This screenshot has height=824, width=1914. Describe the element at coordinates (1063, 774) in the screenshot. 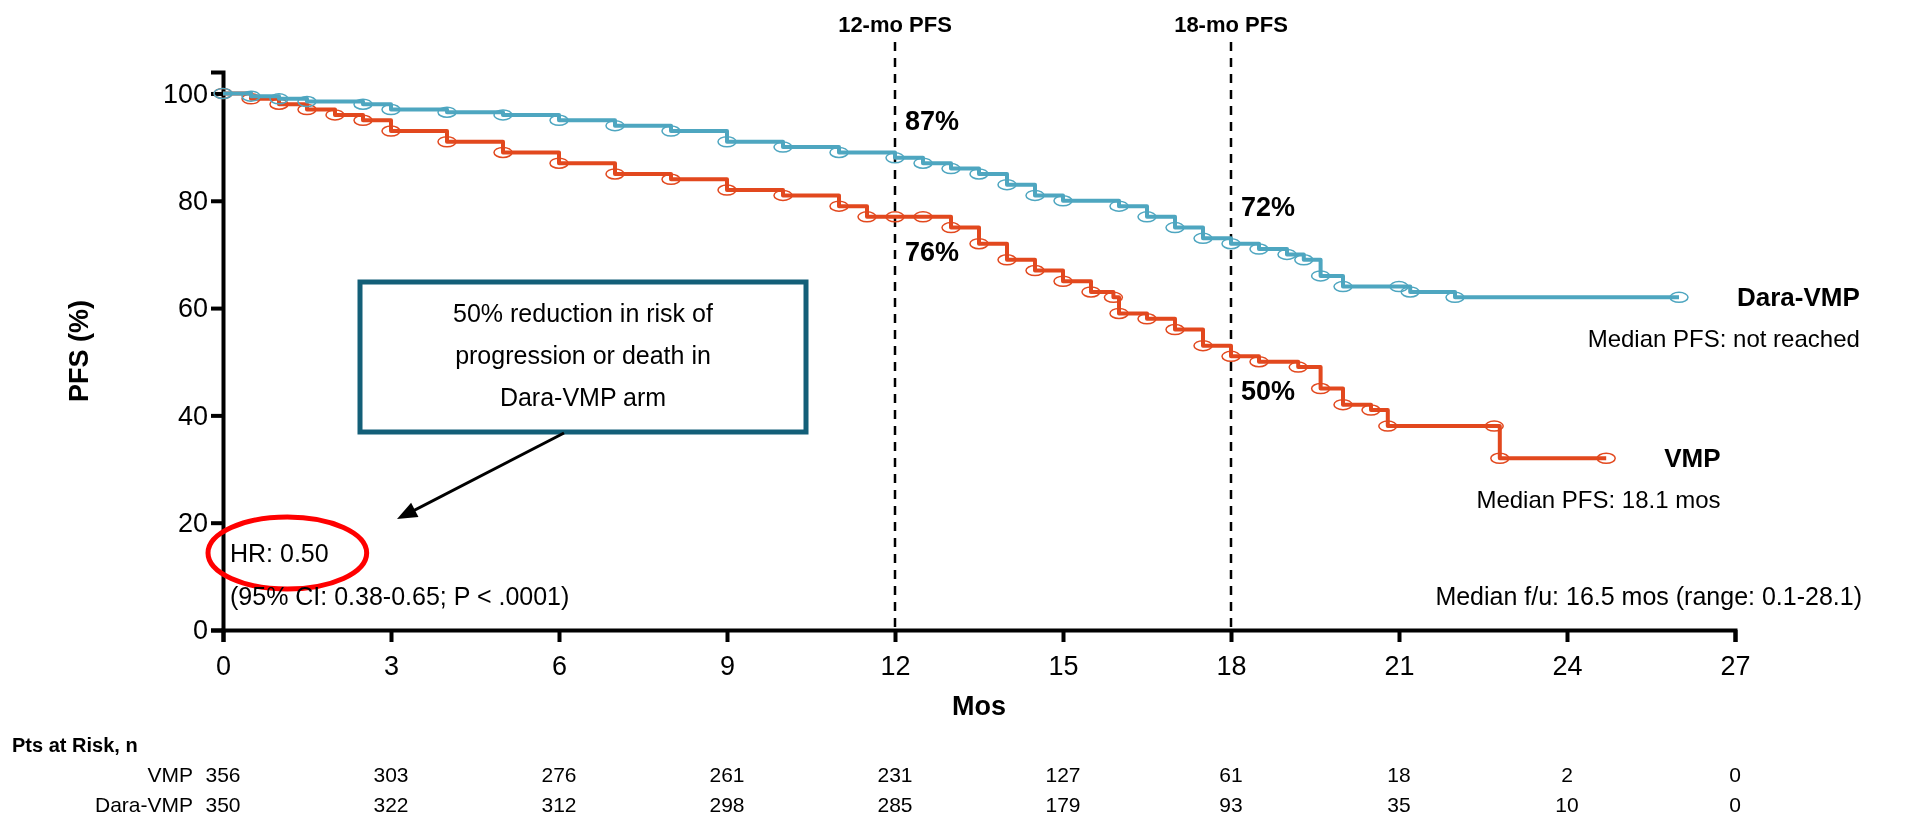

I see `text: 127` at that location.